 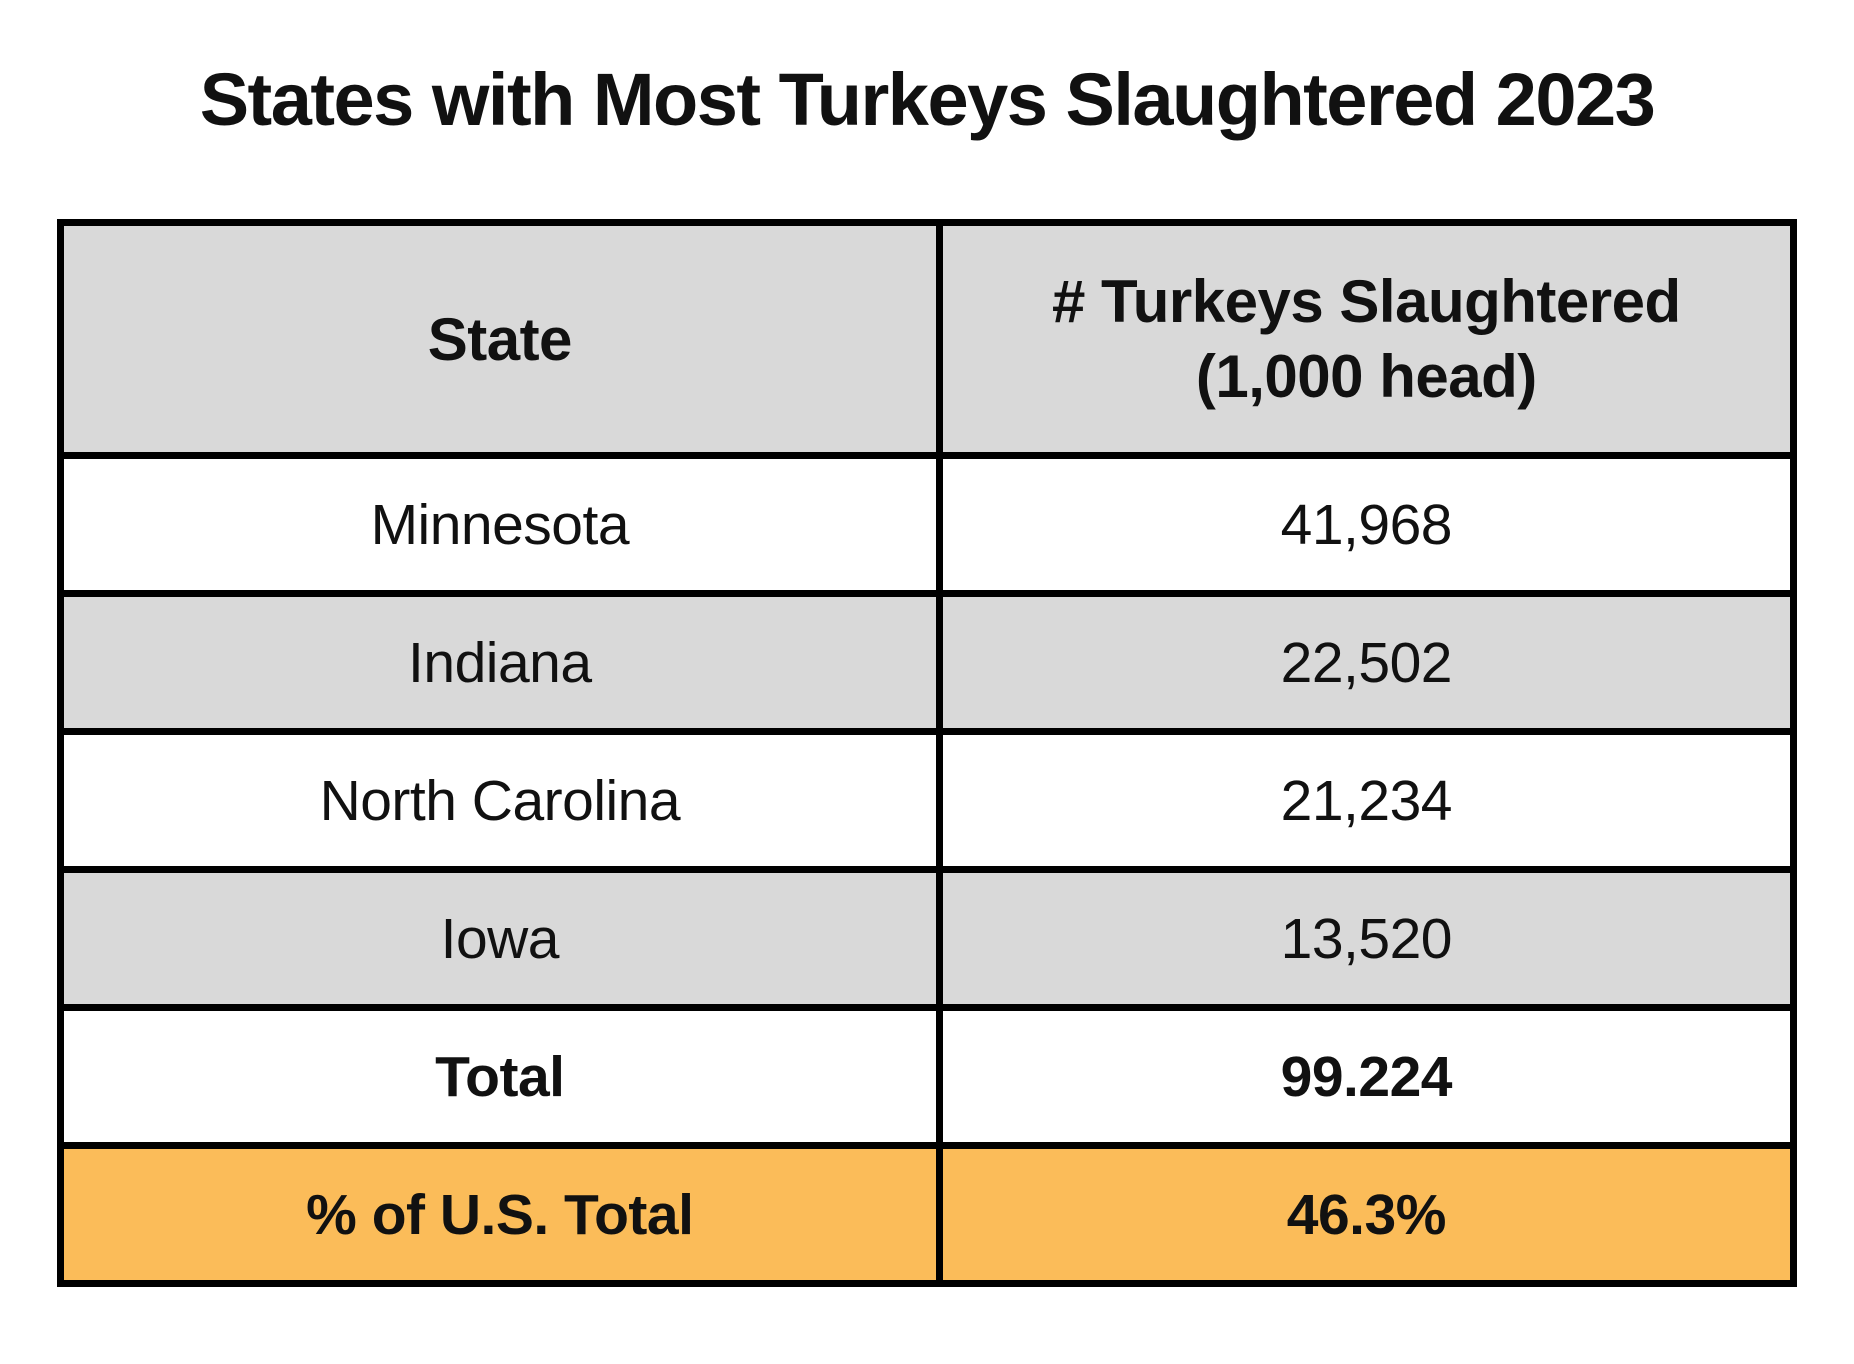 I want to click on total-label-cell: Total, so click(x=500, y=1076).